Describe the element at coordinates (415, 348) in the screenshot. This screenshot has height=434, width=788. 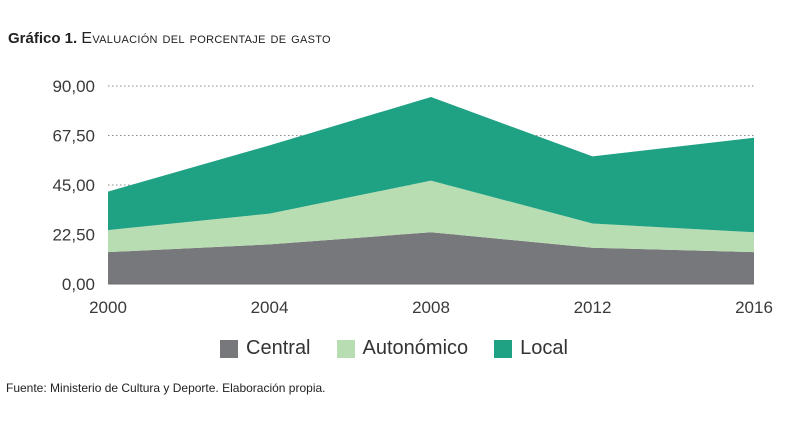
I see `legend-label-autonomico: Autonómico` at that location.